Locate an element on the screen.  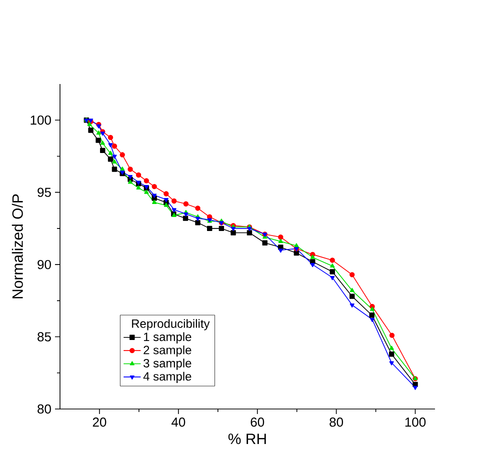
y-tick-label: 100 is located at coordinates (40, 120).